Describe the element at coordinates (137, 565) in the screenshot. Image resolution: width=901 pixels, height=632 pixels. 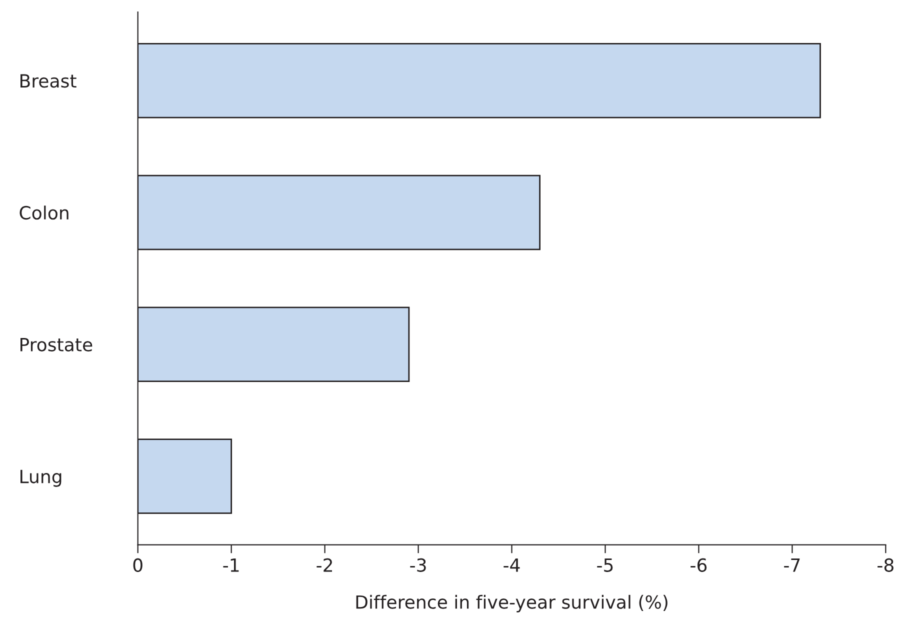
I see `x-tick-label: 0` at that location.